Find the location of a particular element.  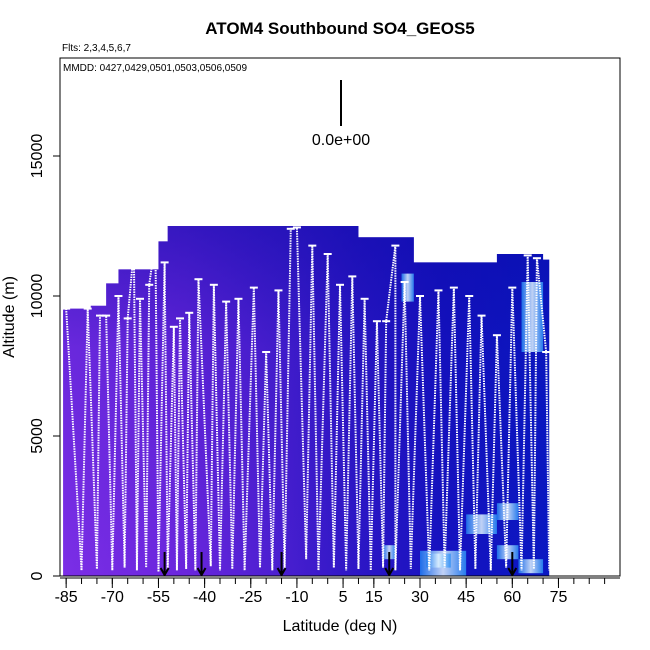

flights-label: Flts: 2,3,4,5,6,7 is located at coordinates (96, 48).